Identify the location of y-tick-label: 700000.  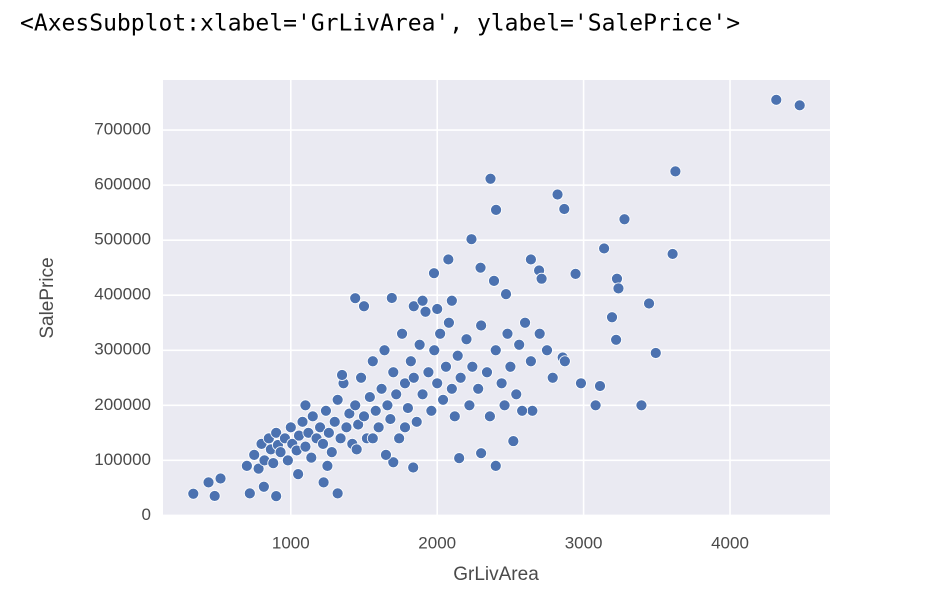
(122, 129).